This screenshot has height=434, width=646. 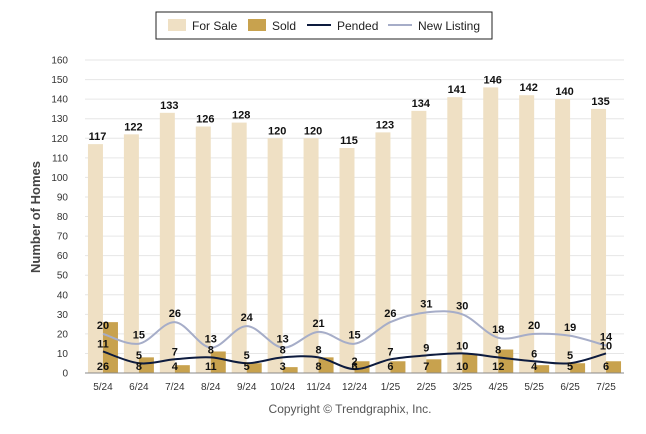 I want to click on label-sold: 4, so click(x=175, y=367).